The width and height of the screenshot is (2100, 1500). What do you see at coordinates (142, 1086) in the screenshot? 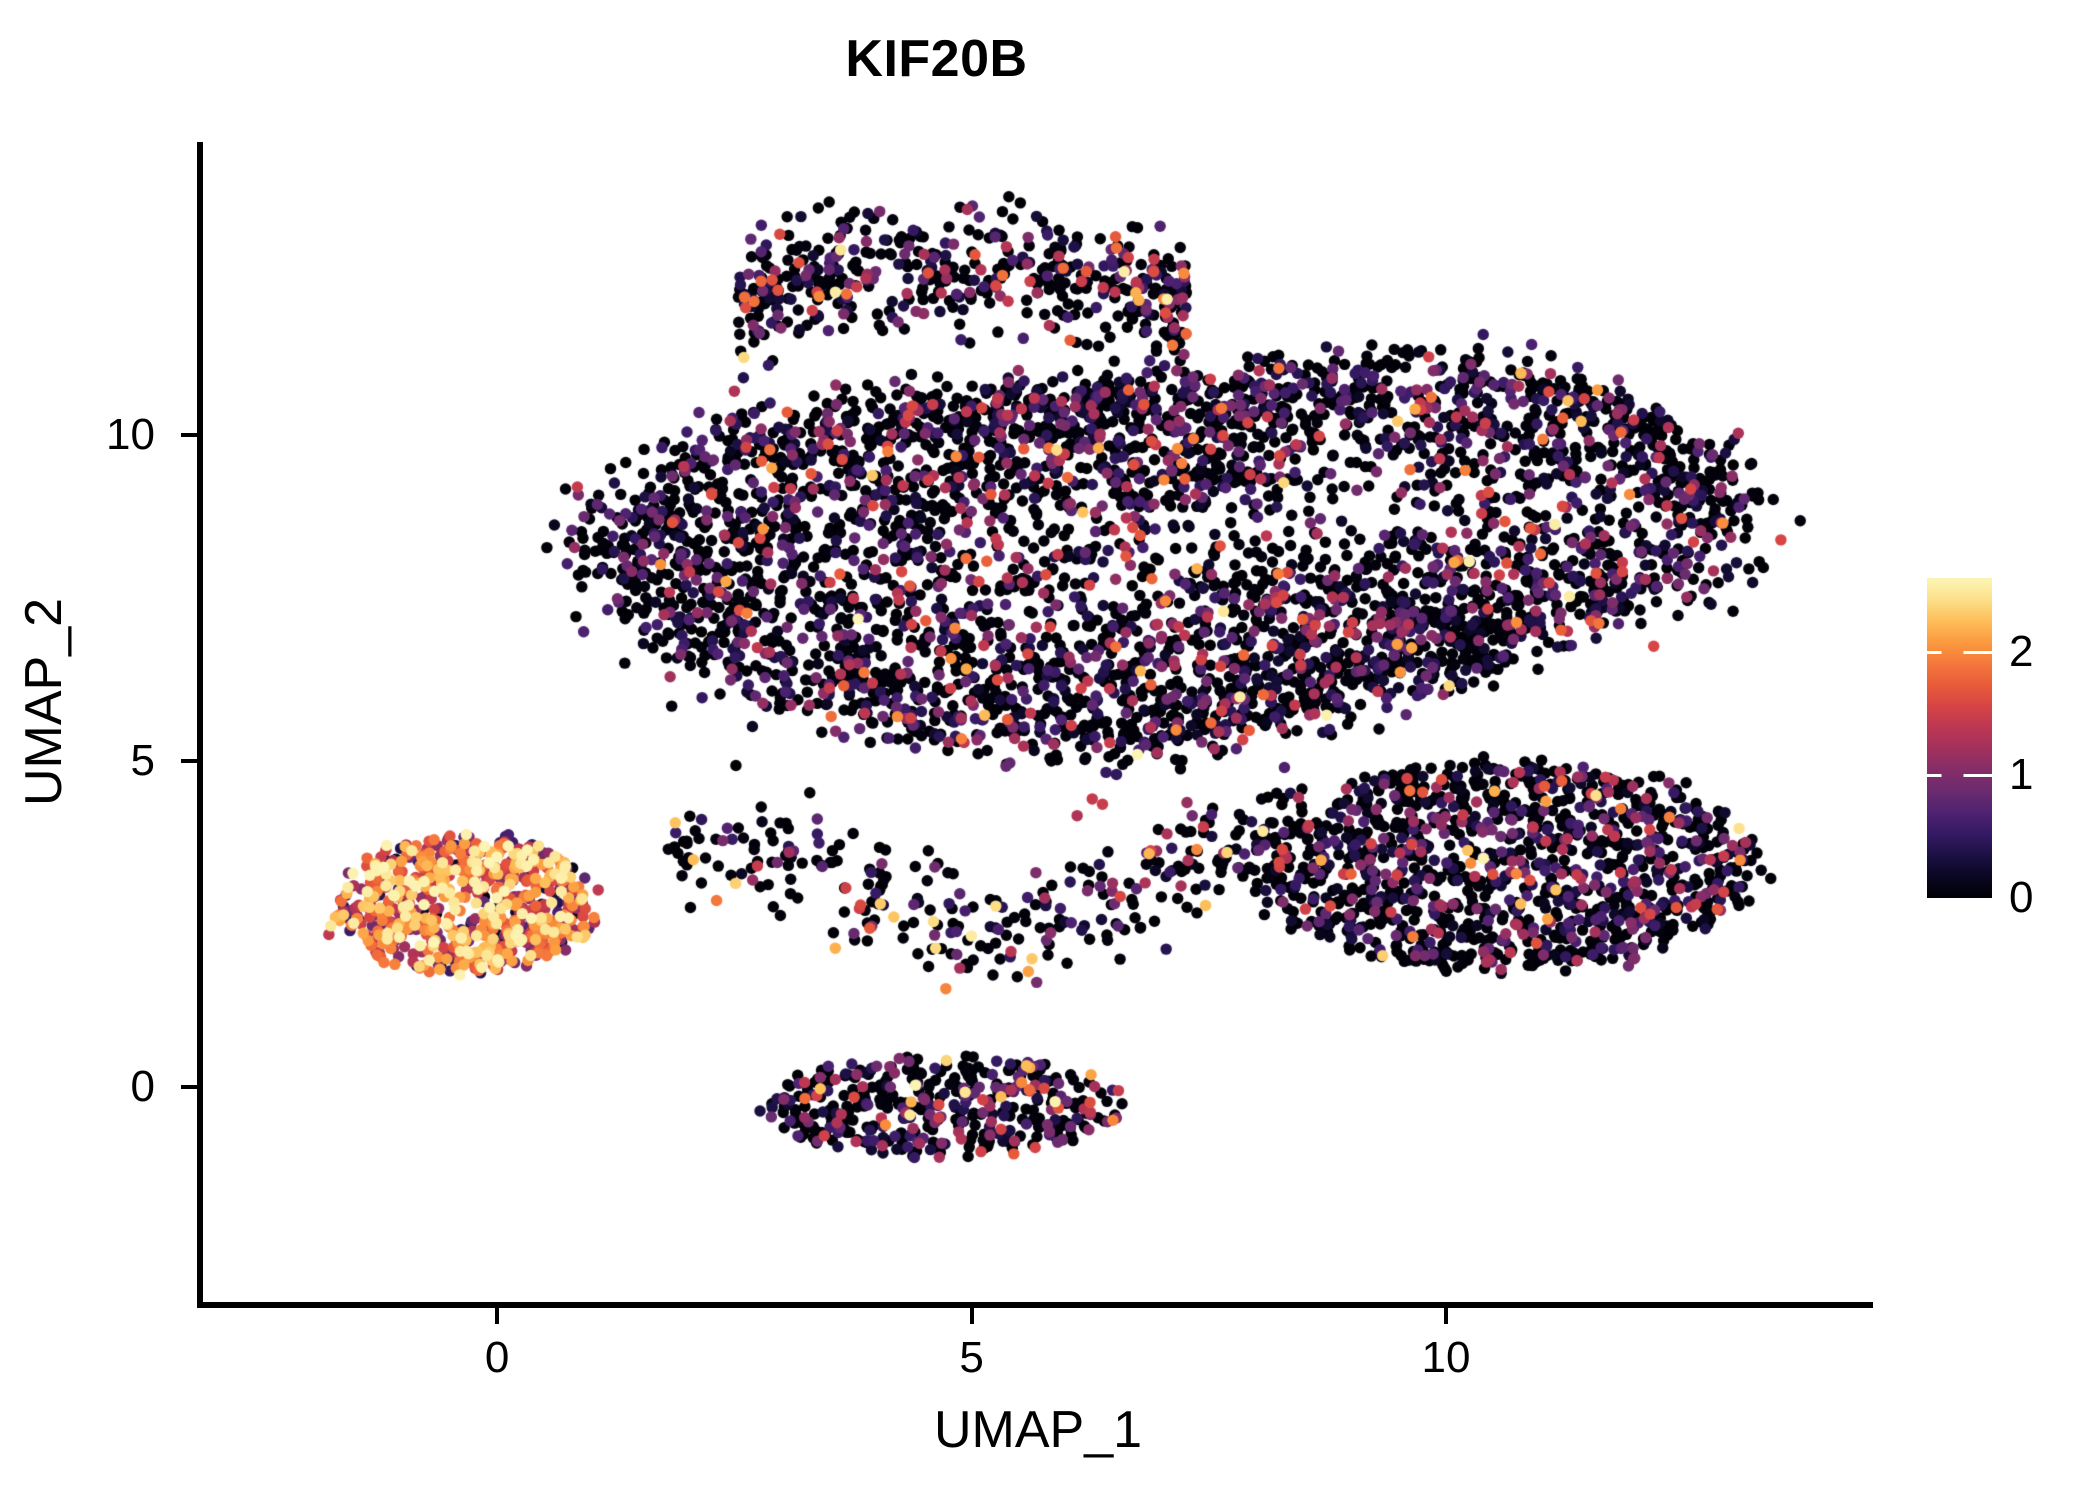
I see `y-tick-label: 0` at bounding box center [142, 1086].